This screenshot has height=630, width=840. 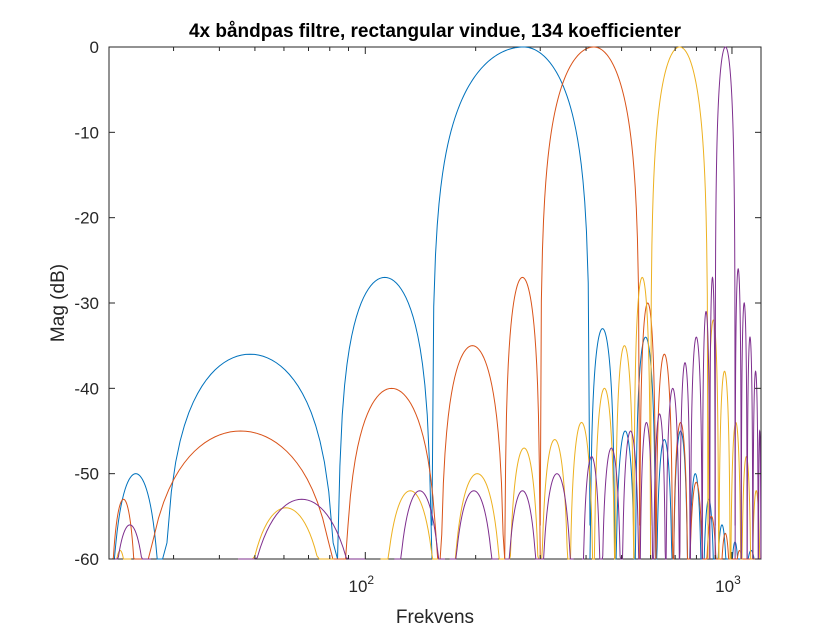 I want to click on series-4-main-lobe, so click(x=725, y=286).